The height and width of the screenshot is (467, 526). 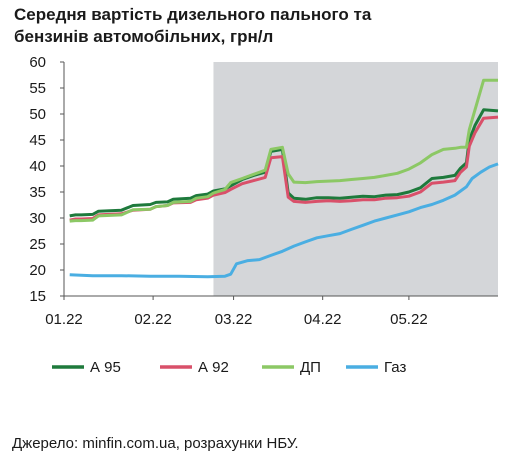 I want to click on x-tick-label: 04.22, so click(x=323, y=319).